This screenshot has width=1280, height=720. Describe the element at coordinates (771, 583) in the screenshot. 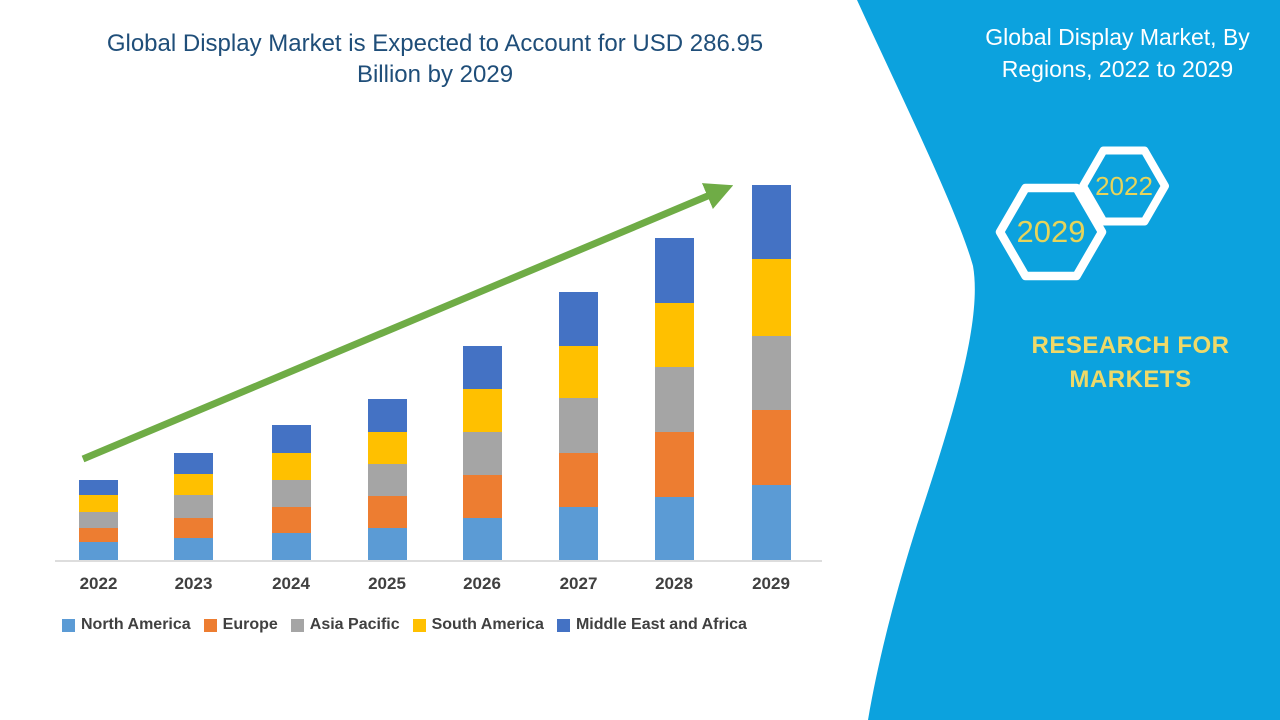

I see `x-axis-label: 2029` at that location.